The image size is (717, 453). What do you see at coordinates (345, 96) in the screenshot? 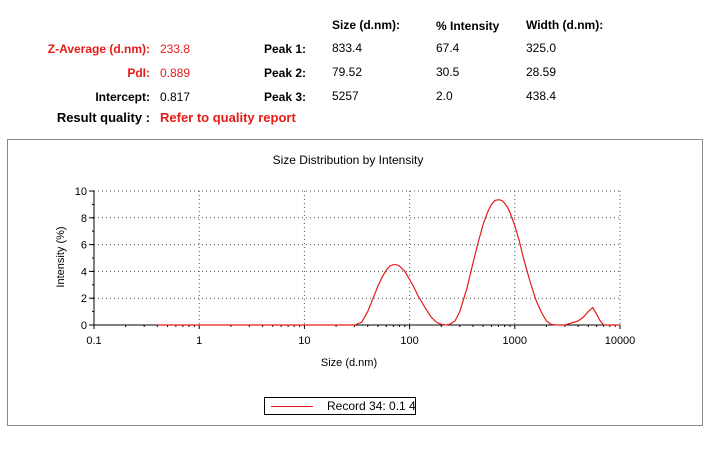
I see `peak3-size: 5257` at bounding box center [345, 96].